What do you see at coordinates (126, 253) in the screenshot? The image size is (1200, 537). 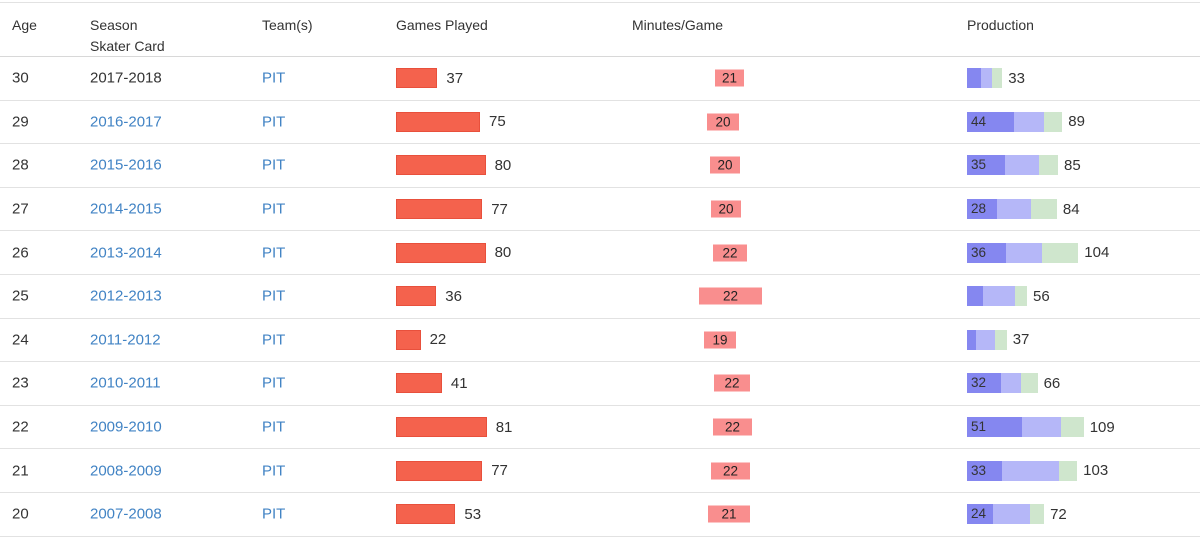 I see `season-link: 2013-2014` at bounding box center [126, 253].